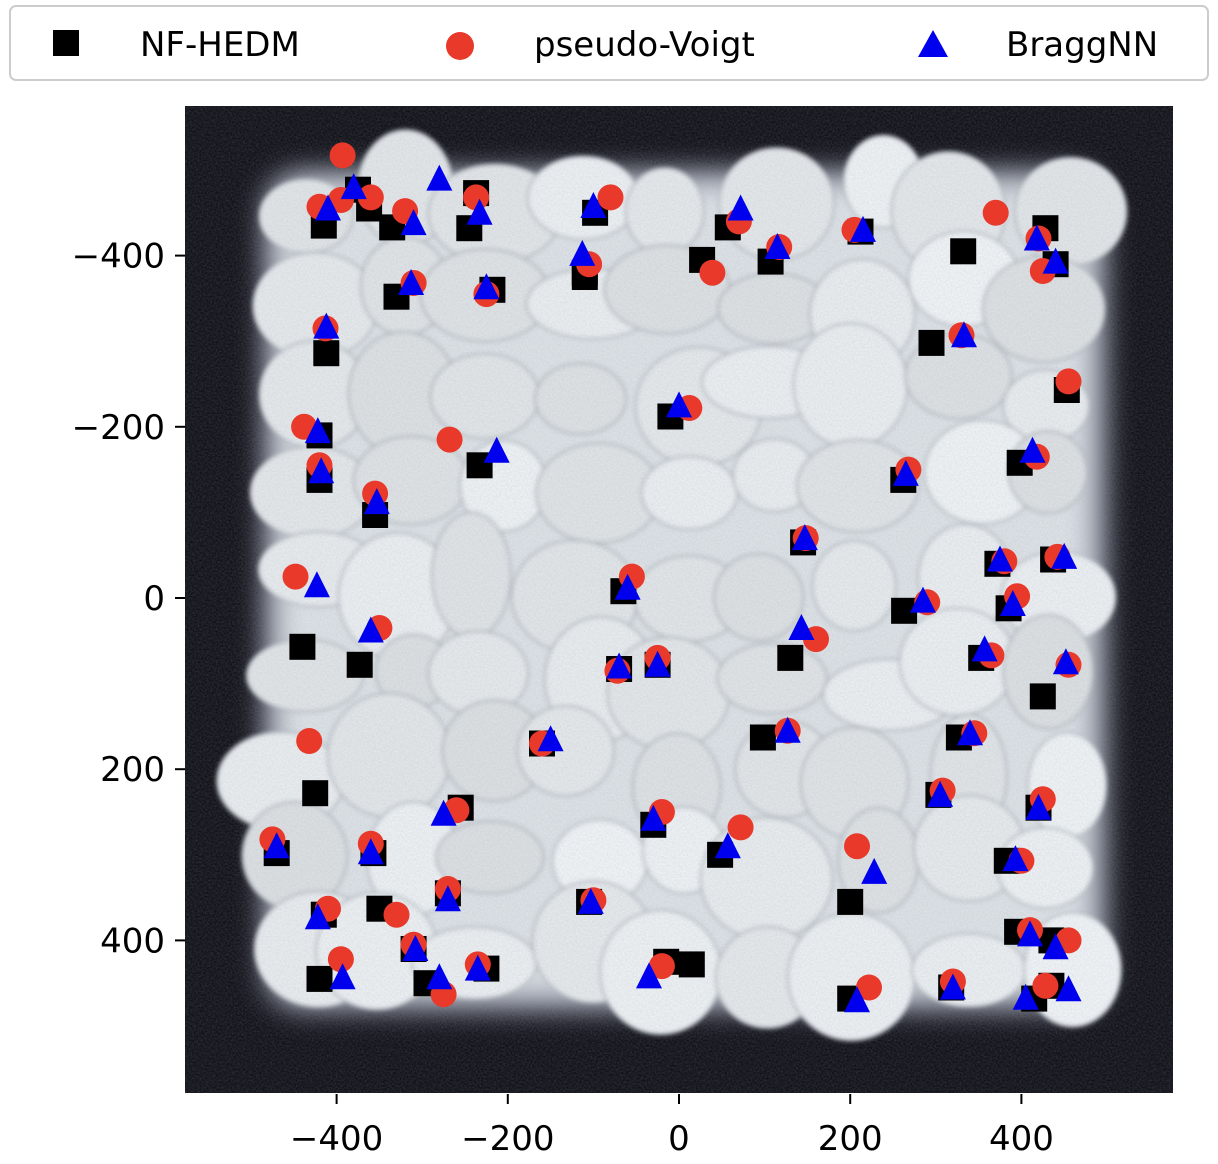 This screenshot has width=1218, height=1164. Describe the element at coordinates (220, 45) in the screenshot. I see `legend-label-nf-hedm: NF-HEDM` at that location.